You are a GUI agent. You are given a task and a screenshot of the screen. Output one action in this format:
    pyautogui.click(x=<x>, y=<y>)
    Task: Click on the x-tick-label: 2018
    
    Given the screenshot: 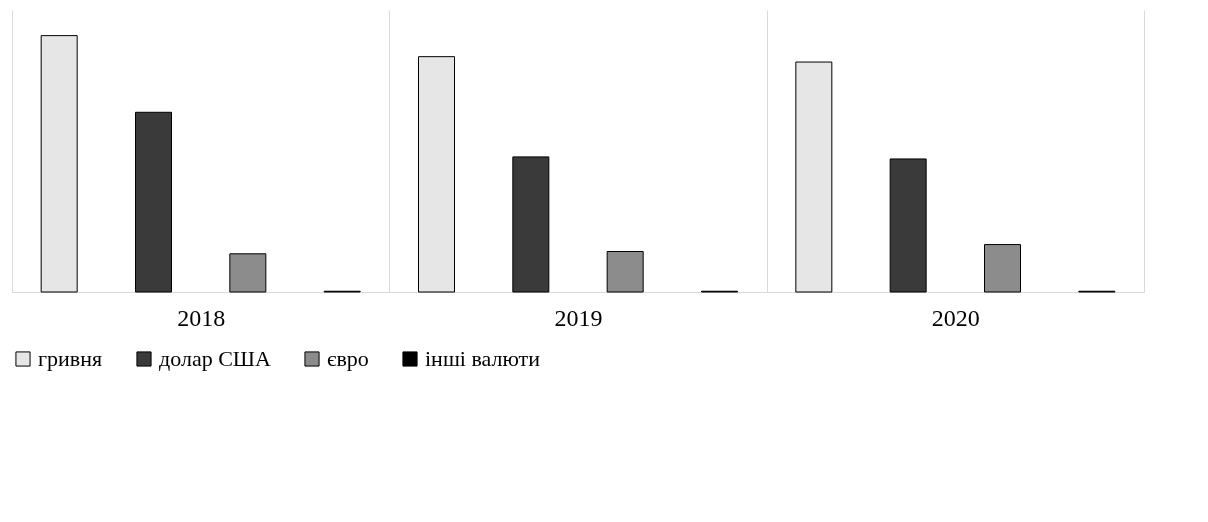 What is the action you would take?
    pyautogui.click(x=201, y=317)
    